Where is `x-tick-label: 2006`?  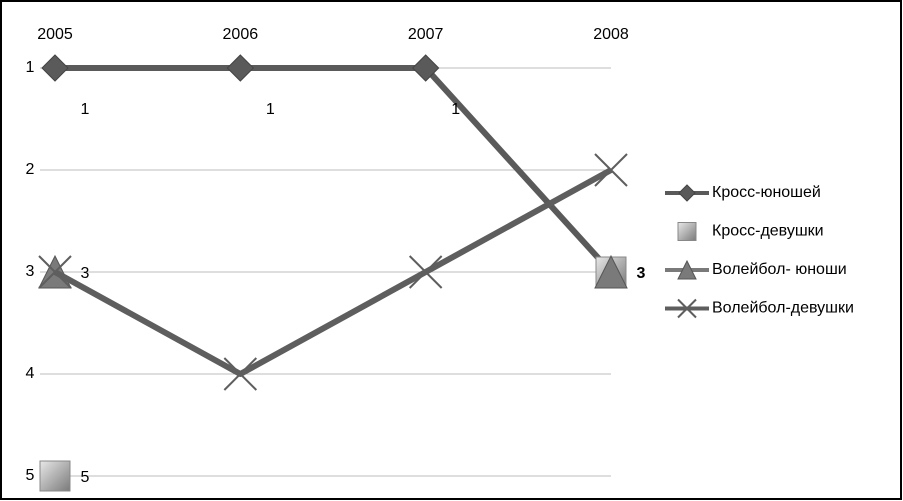
x-tick-label: 2006 is located at coordinates (241, 34).